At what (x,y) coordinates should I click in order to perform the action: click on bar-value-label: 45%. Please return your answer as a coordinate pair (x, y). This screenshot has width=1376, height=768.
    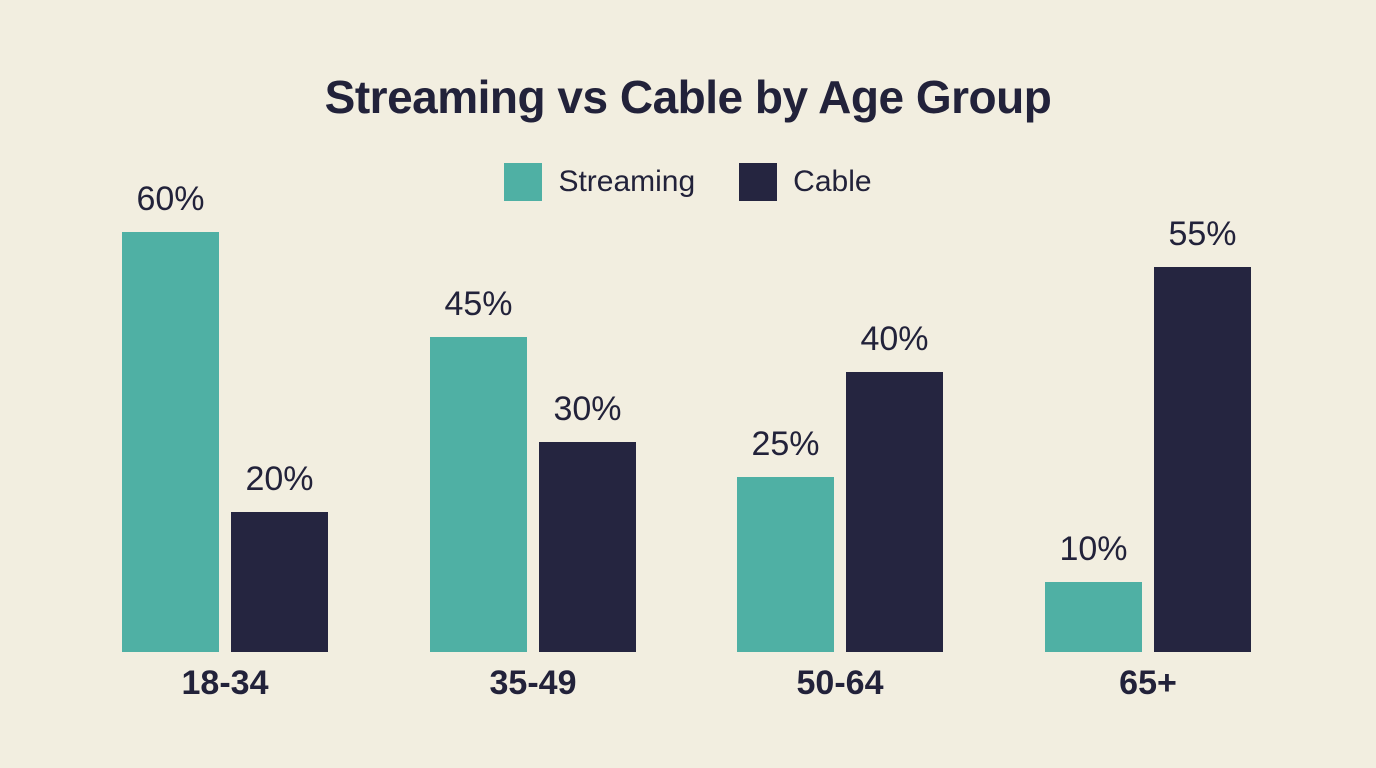
    Looking at the image, I should click on (478, 304).